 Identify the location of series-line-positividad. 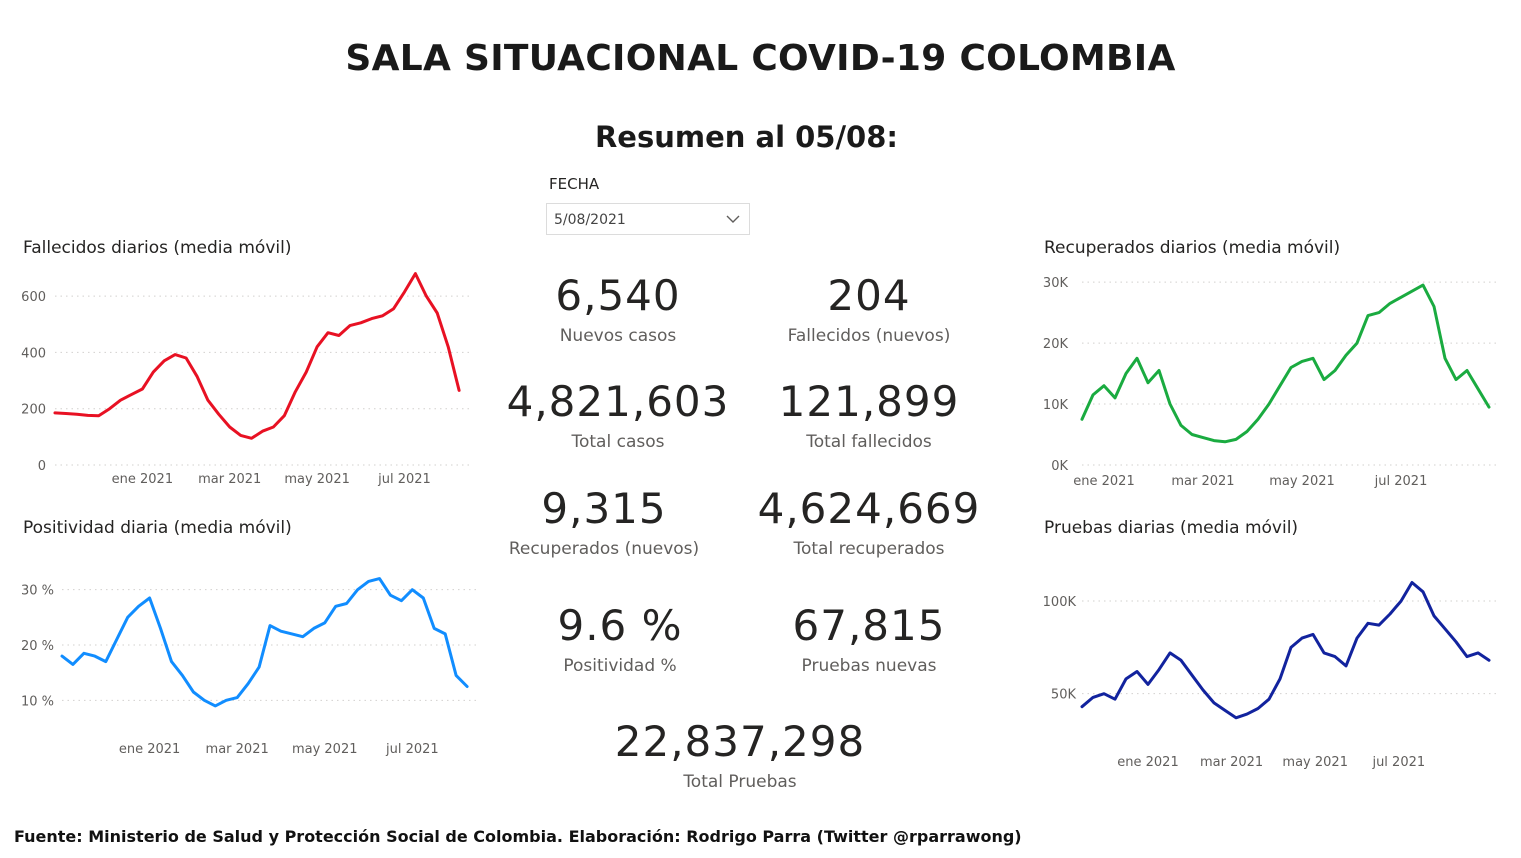
(264, 642).